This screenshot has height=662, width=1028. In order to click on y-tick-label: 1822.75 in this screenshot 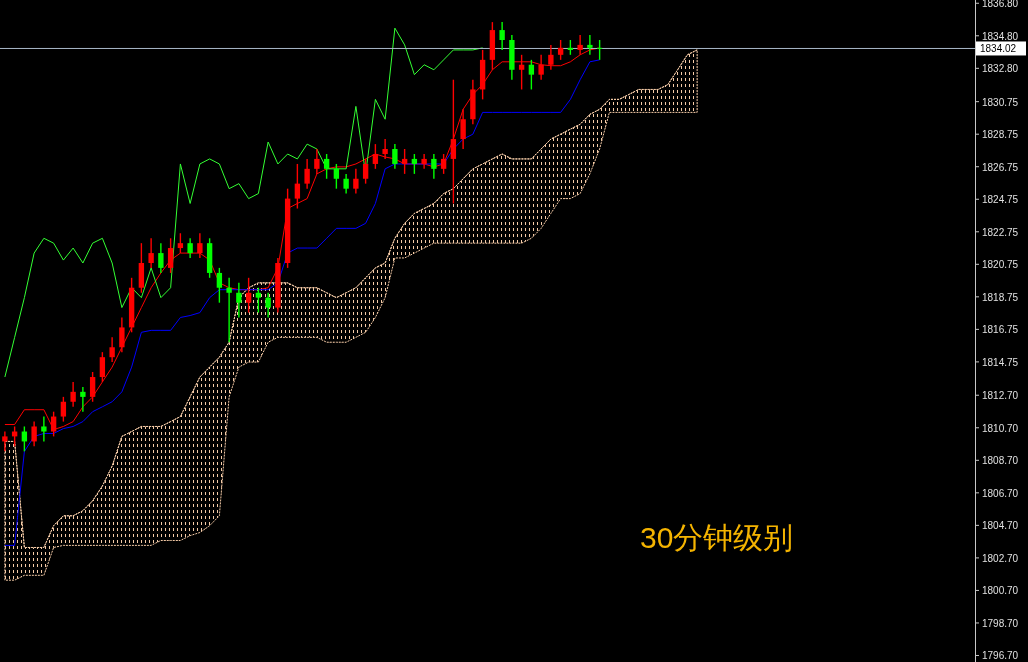, I will do `click(1000, 232)`.